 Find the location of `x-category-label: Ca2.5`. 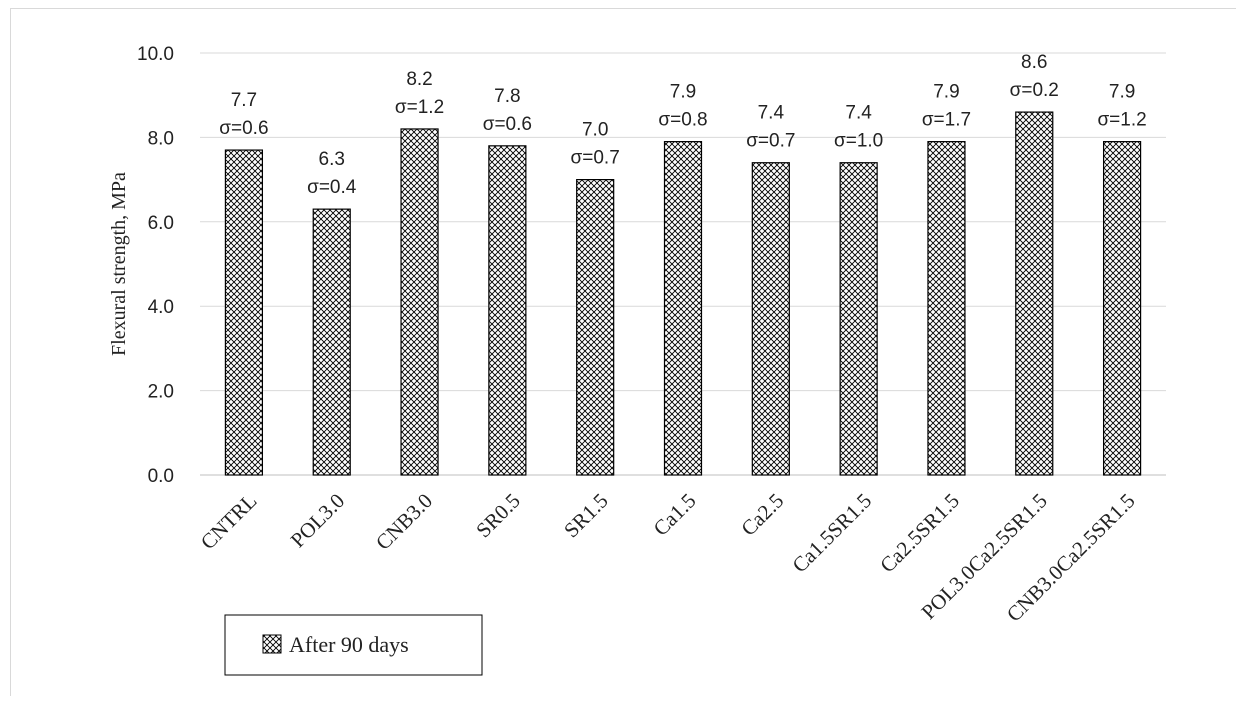

x-category-label: Ca2.5 is located at coordinates (762, 515).